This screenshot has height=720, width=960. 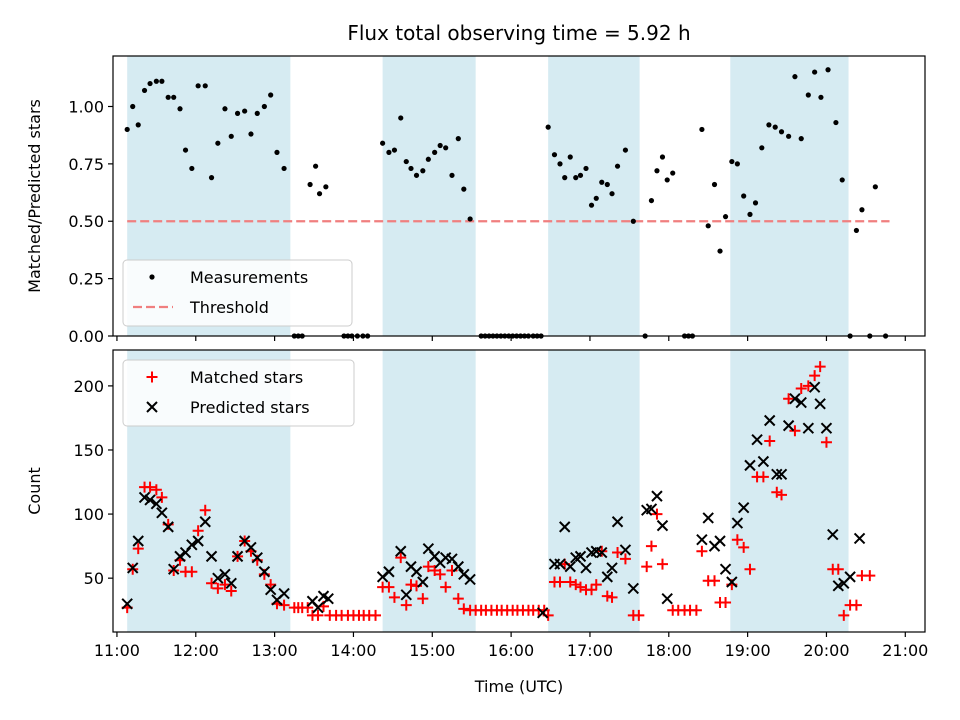 I want to click on y-tick-label: 200, so click(x=88, y=386).